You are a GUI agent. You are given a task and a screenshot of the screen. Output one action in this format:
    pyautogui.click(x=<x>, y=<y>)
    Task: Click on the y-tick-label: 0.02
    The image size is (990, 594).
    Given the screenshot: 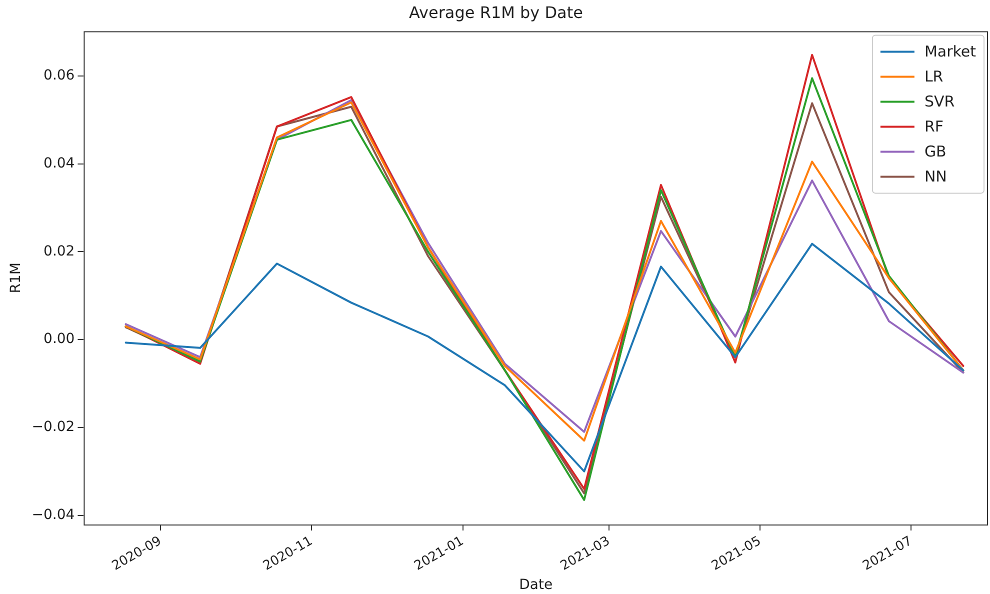 What is the action you would take?
    pyautogui.click(x=59, y=251)
    